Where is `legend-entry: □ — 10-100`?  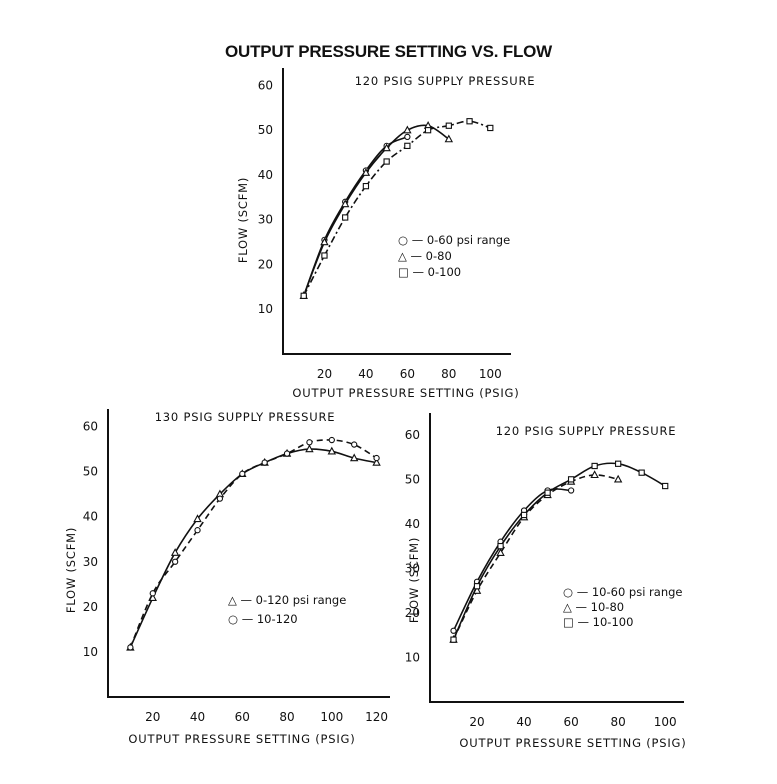
legend-entry: □ — 10-100 is located at coordinates (598, 622).